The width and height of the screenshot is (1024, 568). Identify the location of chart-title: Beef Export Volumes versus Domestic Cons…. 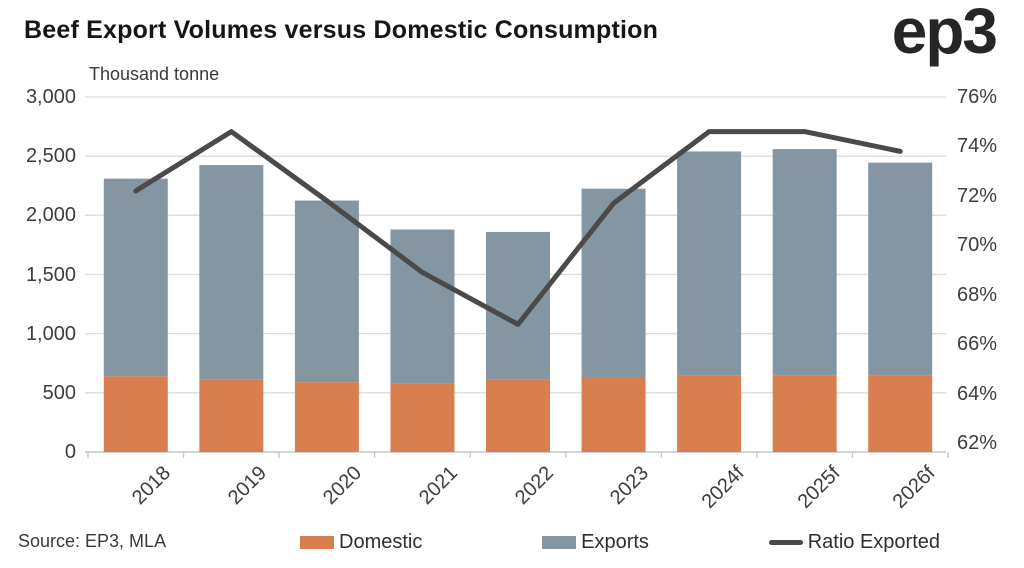
(341, 30).